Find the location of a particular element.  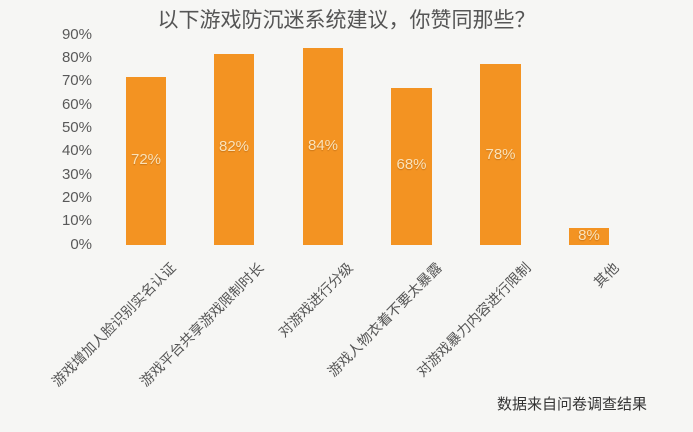

bar-3: 84% is located at coordinates (323, 146).